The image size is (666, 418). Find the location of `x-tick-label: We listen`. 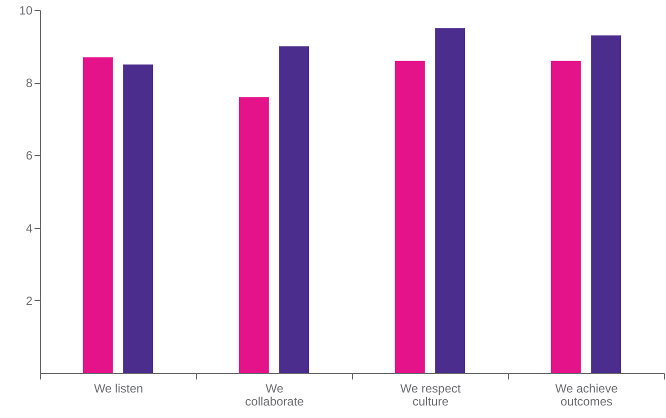

x-tick-label: We listen is located at coordinates (119, 389).